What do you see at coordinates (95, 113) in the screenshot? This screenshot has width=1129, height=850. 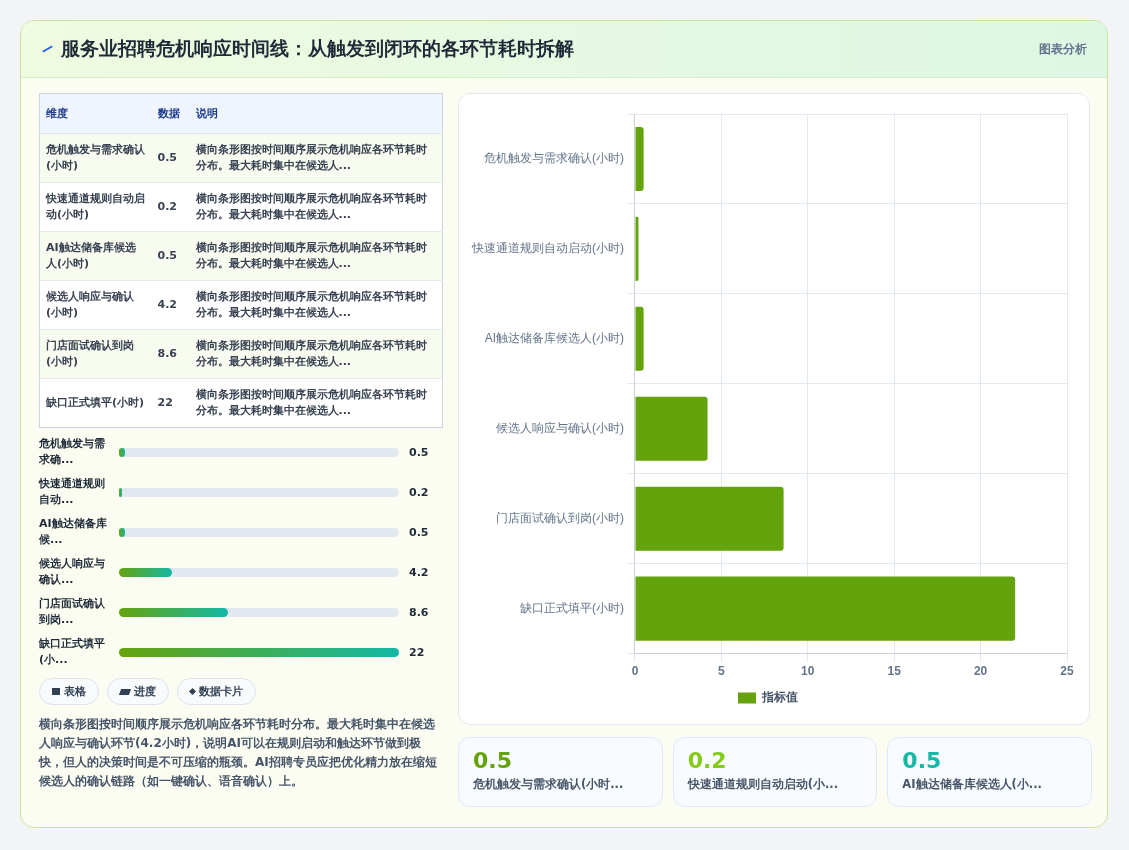 I see `text: 维度` at bounding box center [95, 113].